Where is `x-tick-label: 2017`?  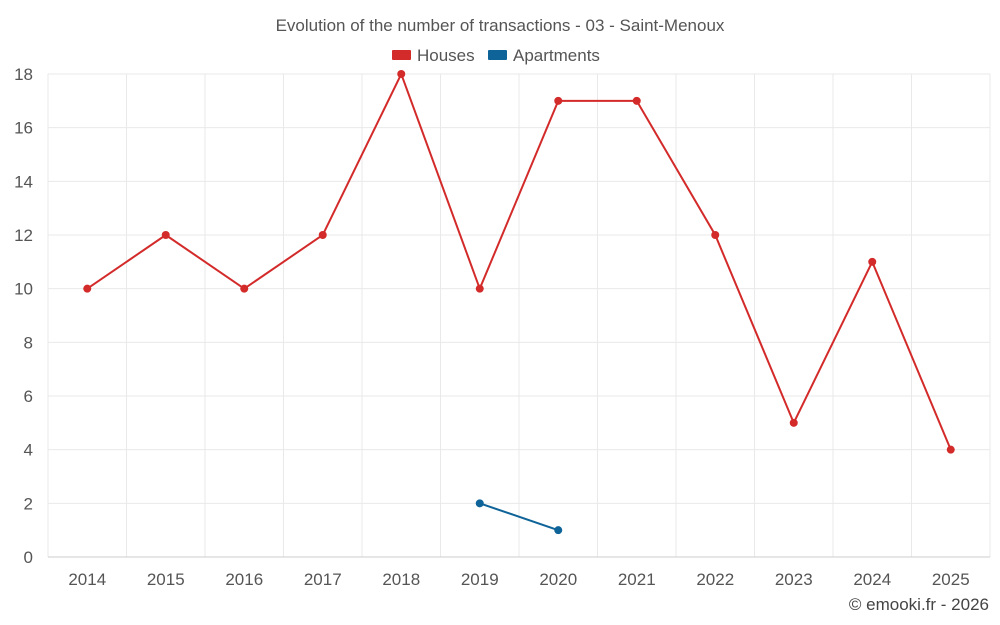
x-tick-label: 2017 is located at coordinates (323, 579).